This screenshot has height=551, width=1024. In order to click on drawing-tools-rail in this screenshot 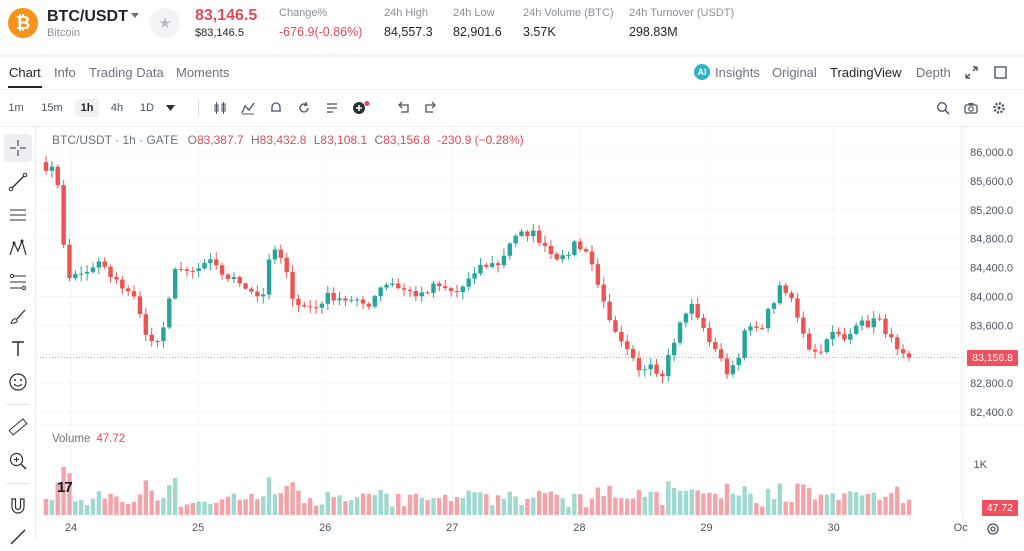, I will do `click(18, 336)`.